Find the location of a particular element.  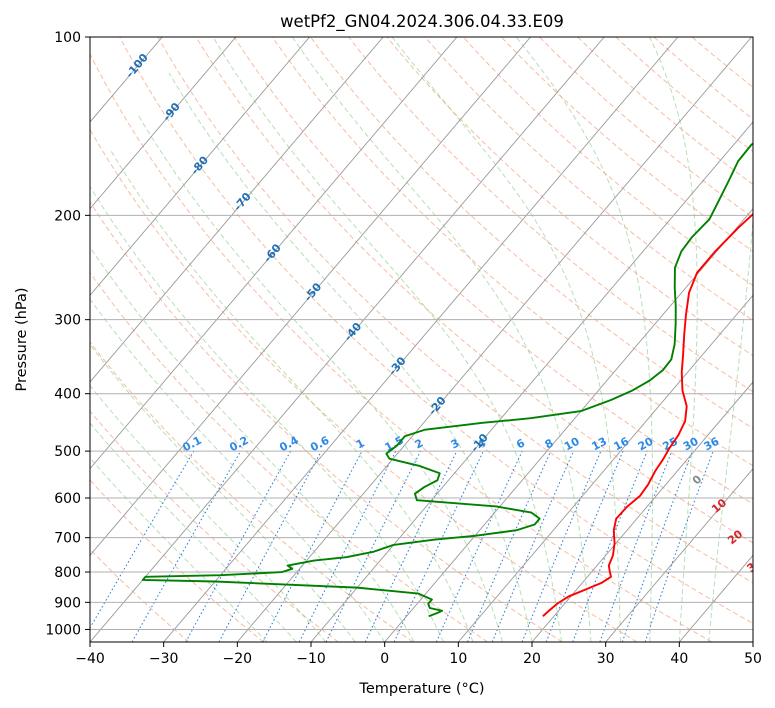

x-tick-label: 0 is located at coordinates (384, 659).